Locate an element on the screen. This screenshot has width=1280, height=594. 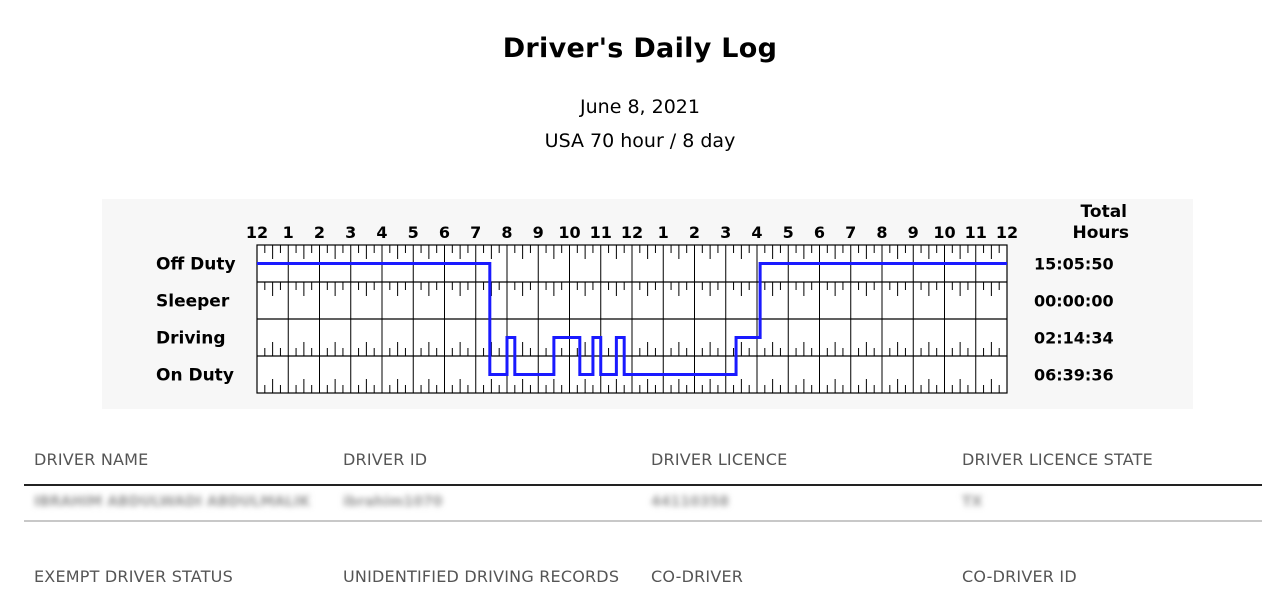
value-driver-licence: 44110358 is located at coordinates (690, 502).